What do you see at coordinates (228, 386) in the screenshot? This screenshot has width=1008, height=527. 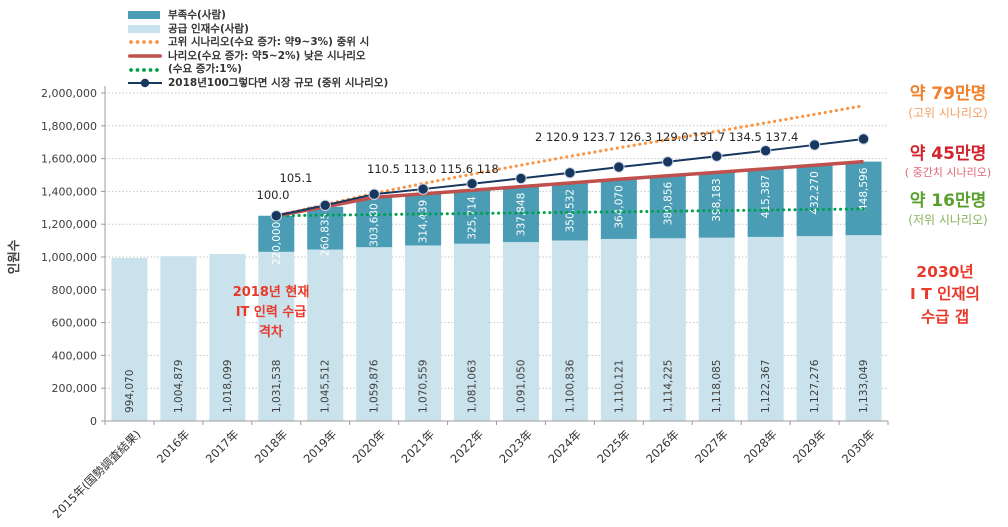 I see `supply-bar-label: 1,018,099` at bounding box center [228, 386].